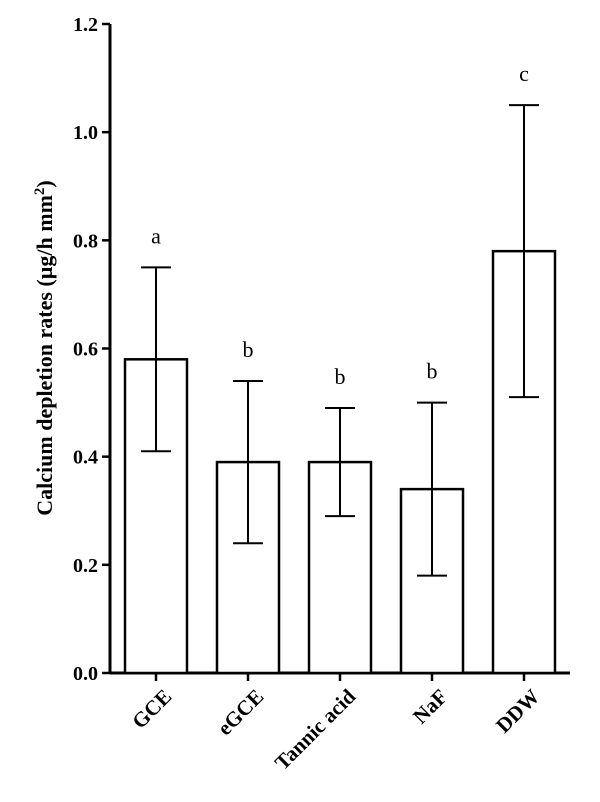 The width and height of the screenshot is (600, 802). I want to click on y-axis-title-suffix: ), so click(44, 183).